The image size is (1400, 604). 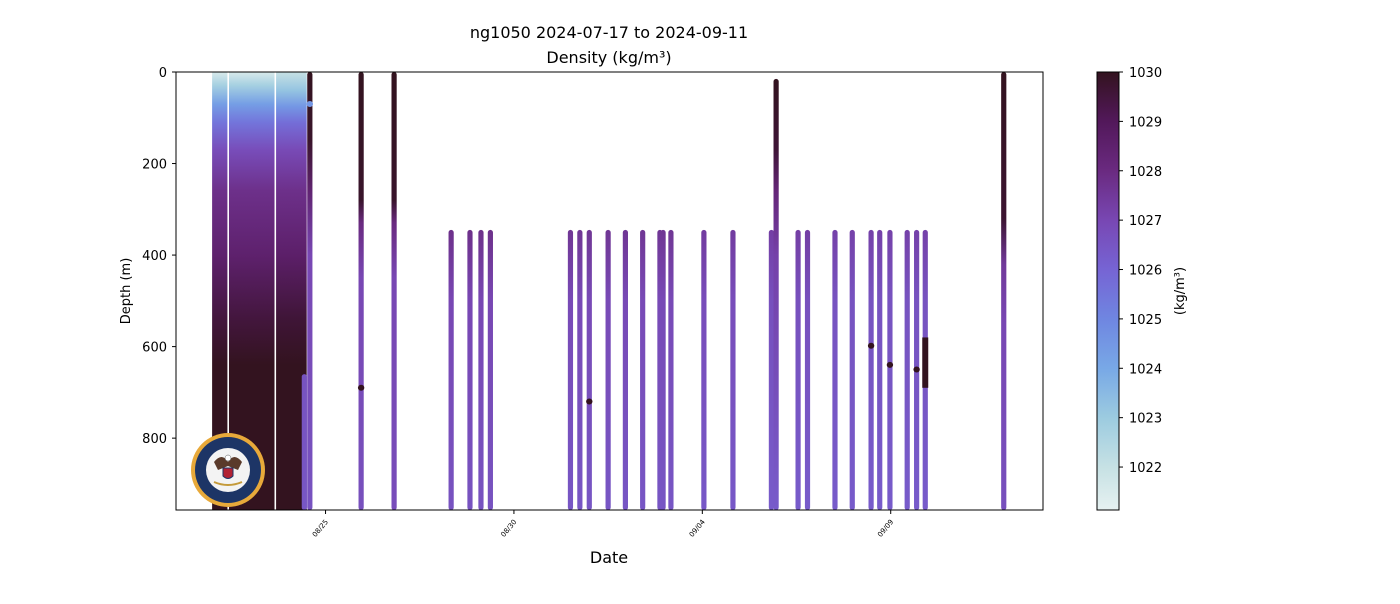 What do you see at coordinates (1108, 291) in the screenshot?
I see `colorbar-gradient` at bounding box center [1108, 291].